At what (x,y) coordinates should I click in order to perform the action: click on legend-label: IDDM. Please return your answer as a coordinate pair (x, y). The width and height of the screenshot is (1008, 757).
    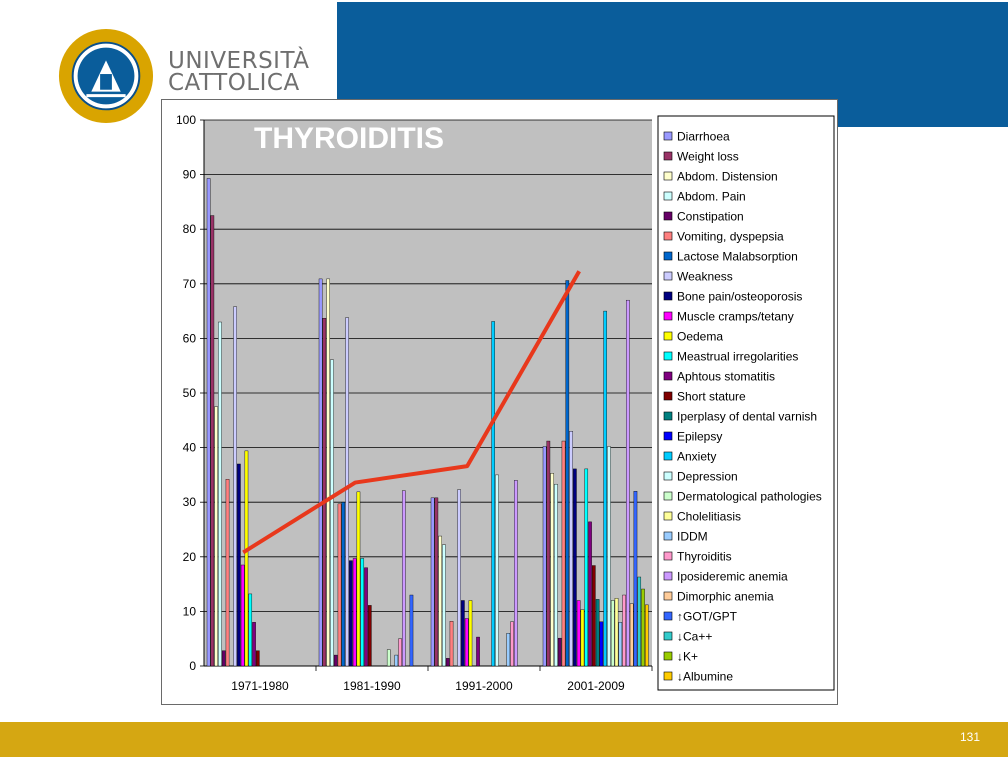
    Looking at the image, I should click on (692, 537).